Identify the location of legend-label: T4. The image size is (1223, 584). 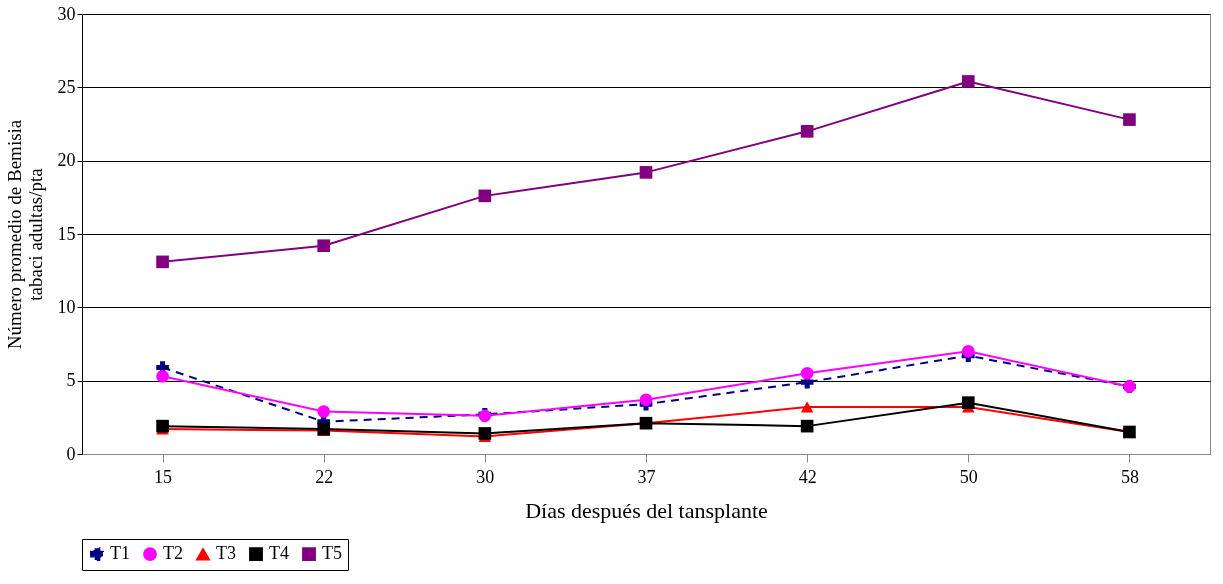
(279, 553).